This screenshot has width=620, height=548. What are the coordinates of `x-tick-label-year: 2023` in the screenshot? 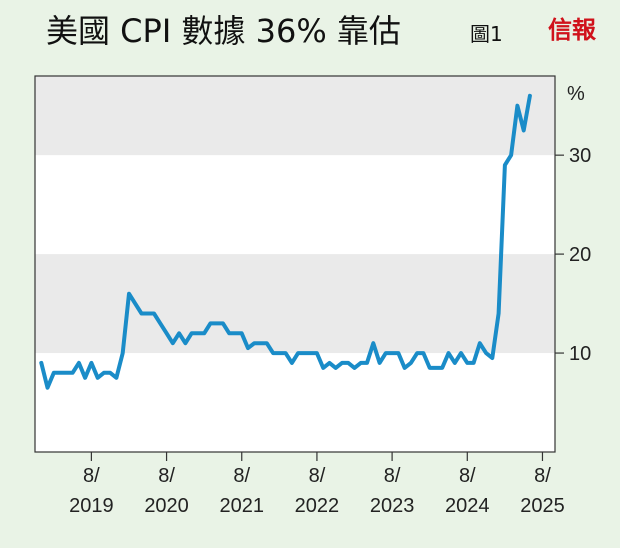 It's located at (392, 506).